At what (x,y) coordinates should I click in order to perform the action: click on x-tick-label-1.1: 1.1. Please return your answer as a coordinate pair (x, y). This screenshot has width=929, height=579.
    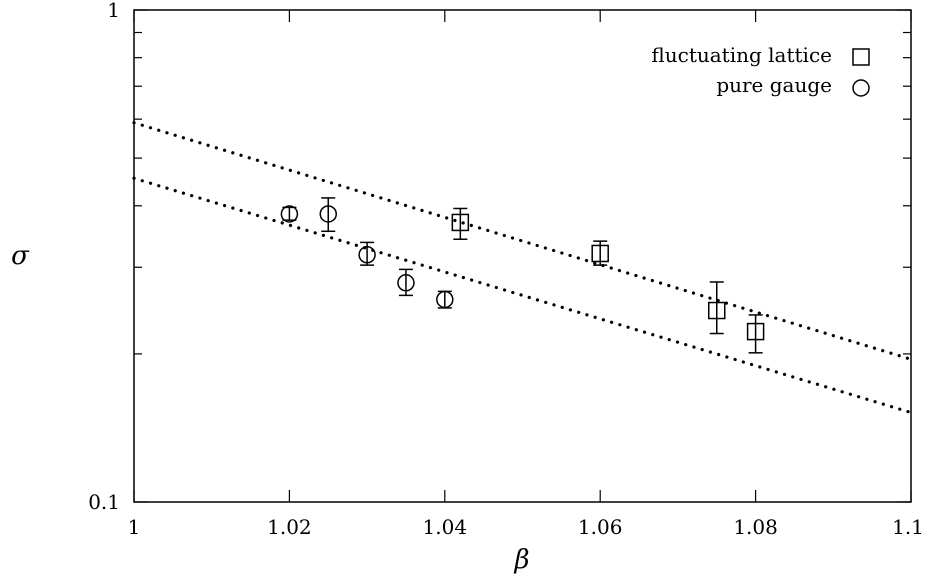
    Looking at the image, I should click on (908, 527).